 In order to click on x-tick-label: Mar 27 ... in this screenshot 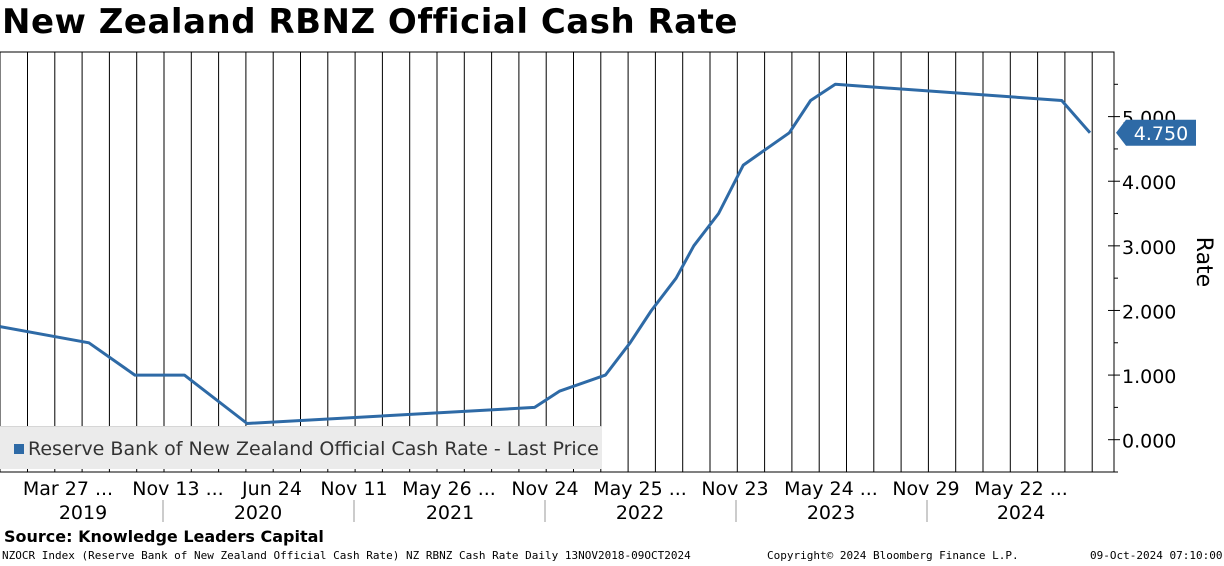, I will do `click(68, 489)`.